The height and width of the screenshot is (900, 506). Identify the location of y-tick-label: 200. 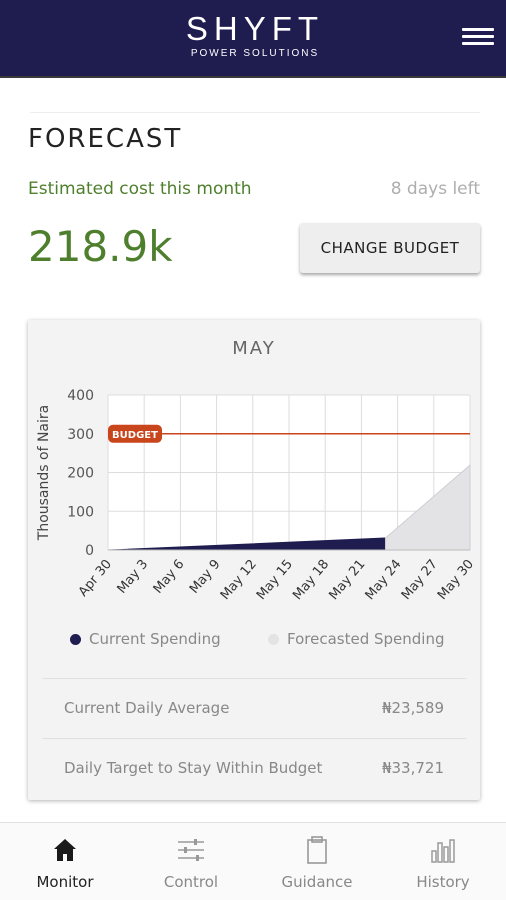
(80, 474).